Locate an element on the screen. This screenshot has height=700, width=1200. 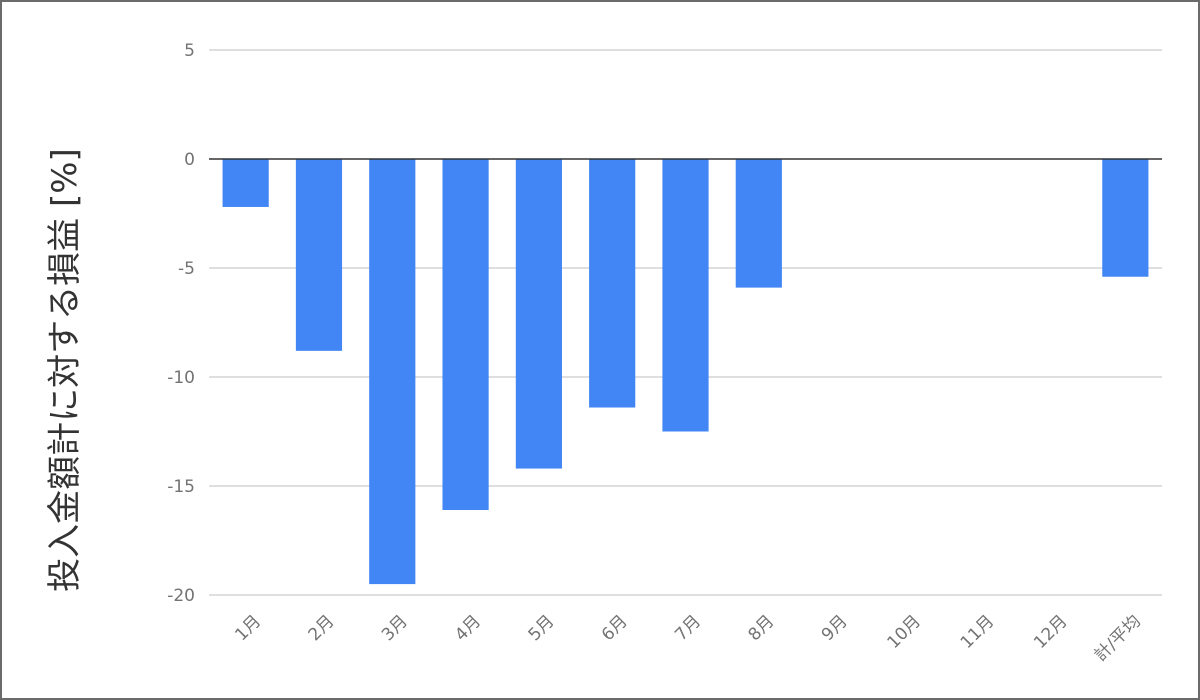
y-tick-label: -20 is located at coordinates (181, 596).